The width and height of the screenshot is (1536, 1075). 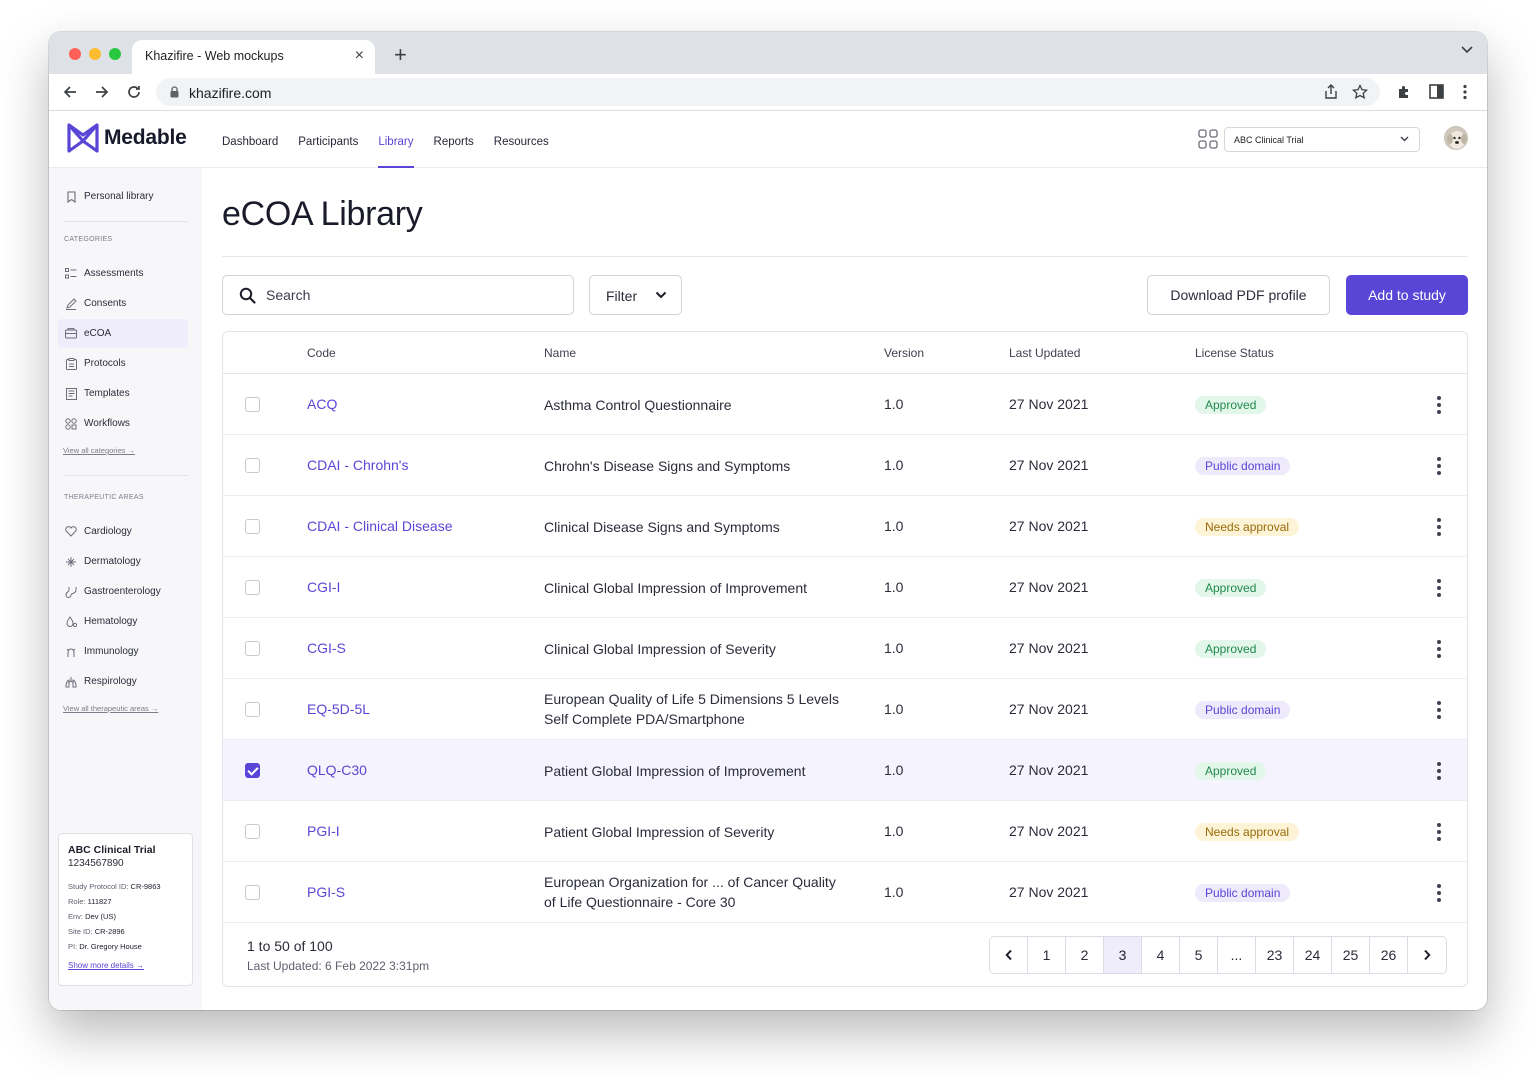 What do you see at coordinates (635, 295) in the screenshot?
I see `filter-button: Filter` at bounding box center [635, 295].